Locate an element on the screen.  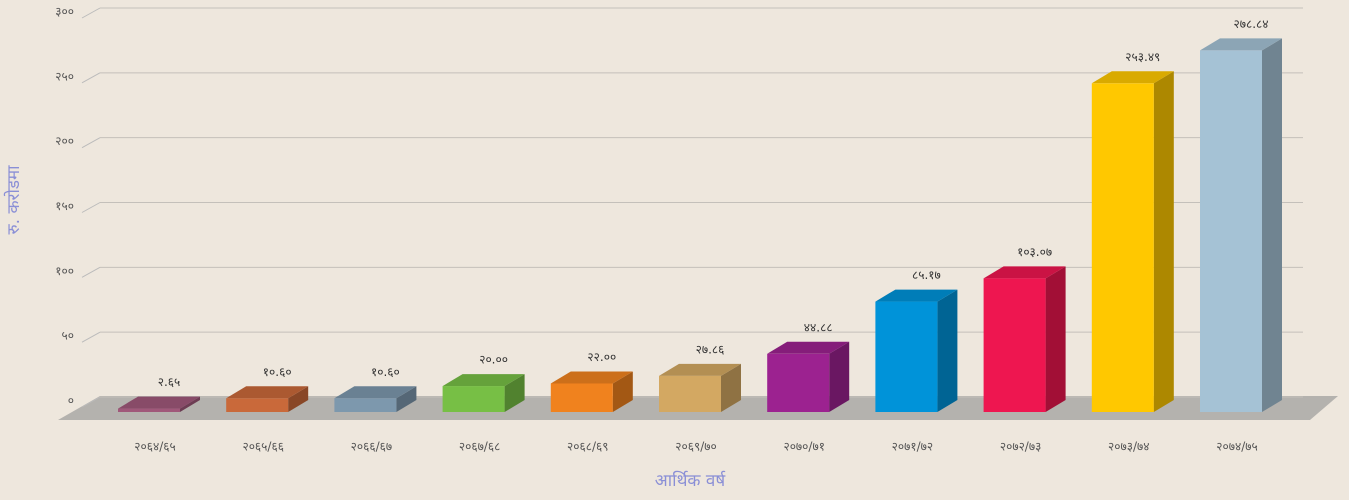
y-axis-label: रु. करोडमा is located at coordinates (13, 200).